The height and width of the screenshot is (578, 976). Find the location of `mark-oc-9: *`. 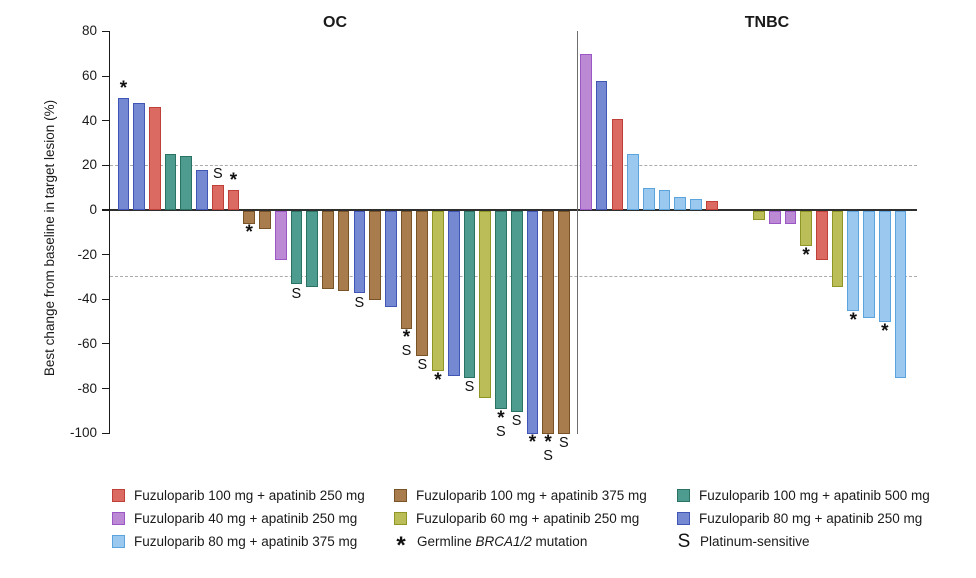

mark-oc-9: * is located at coordinates (249, 233).